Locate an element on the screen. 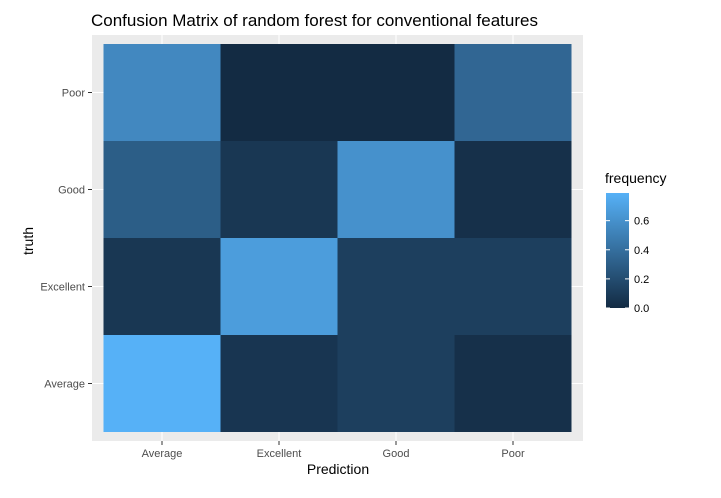 This screenshot has width=721, height=498. legend: frequency 0.0 0.2 0.4 0.6 is located at coordinates (635, 242).